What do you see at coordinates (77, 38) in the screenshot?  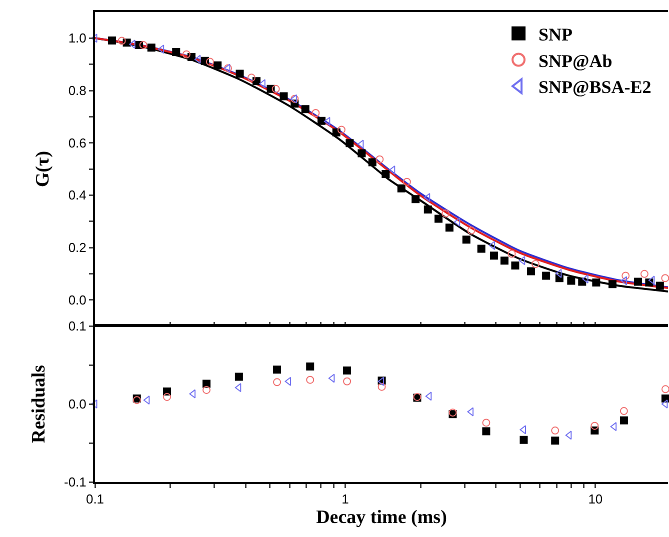 I see `y-tick-label: 1.0` at bounding box center [77, 38].